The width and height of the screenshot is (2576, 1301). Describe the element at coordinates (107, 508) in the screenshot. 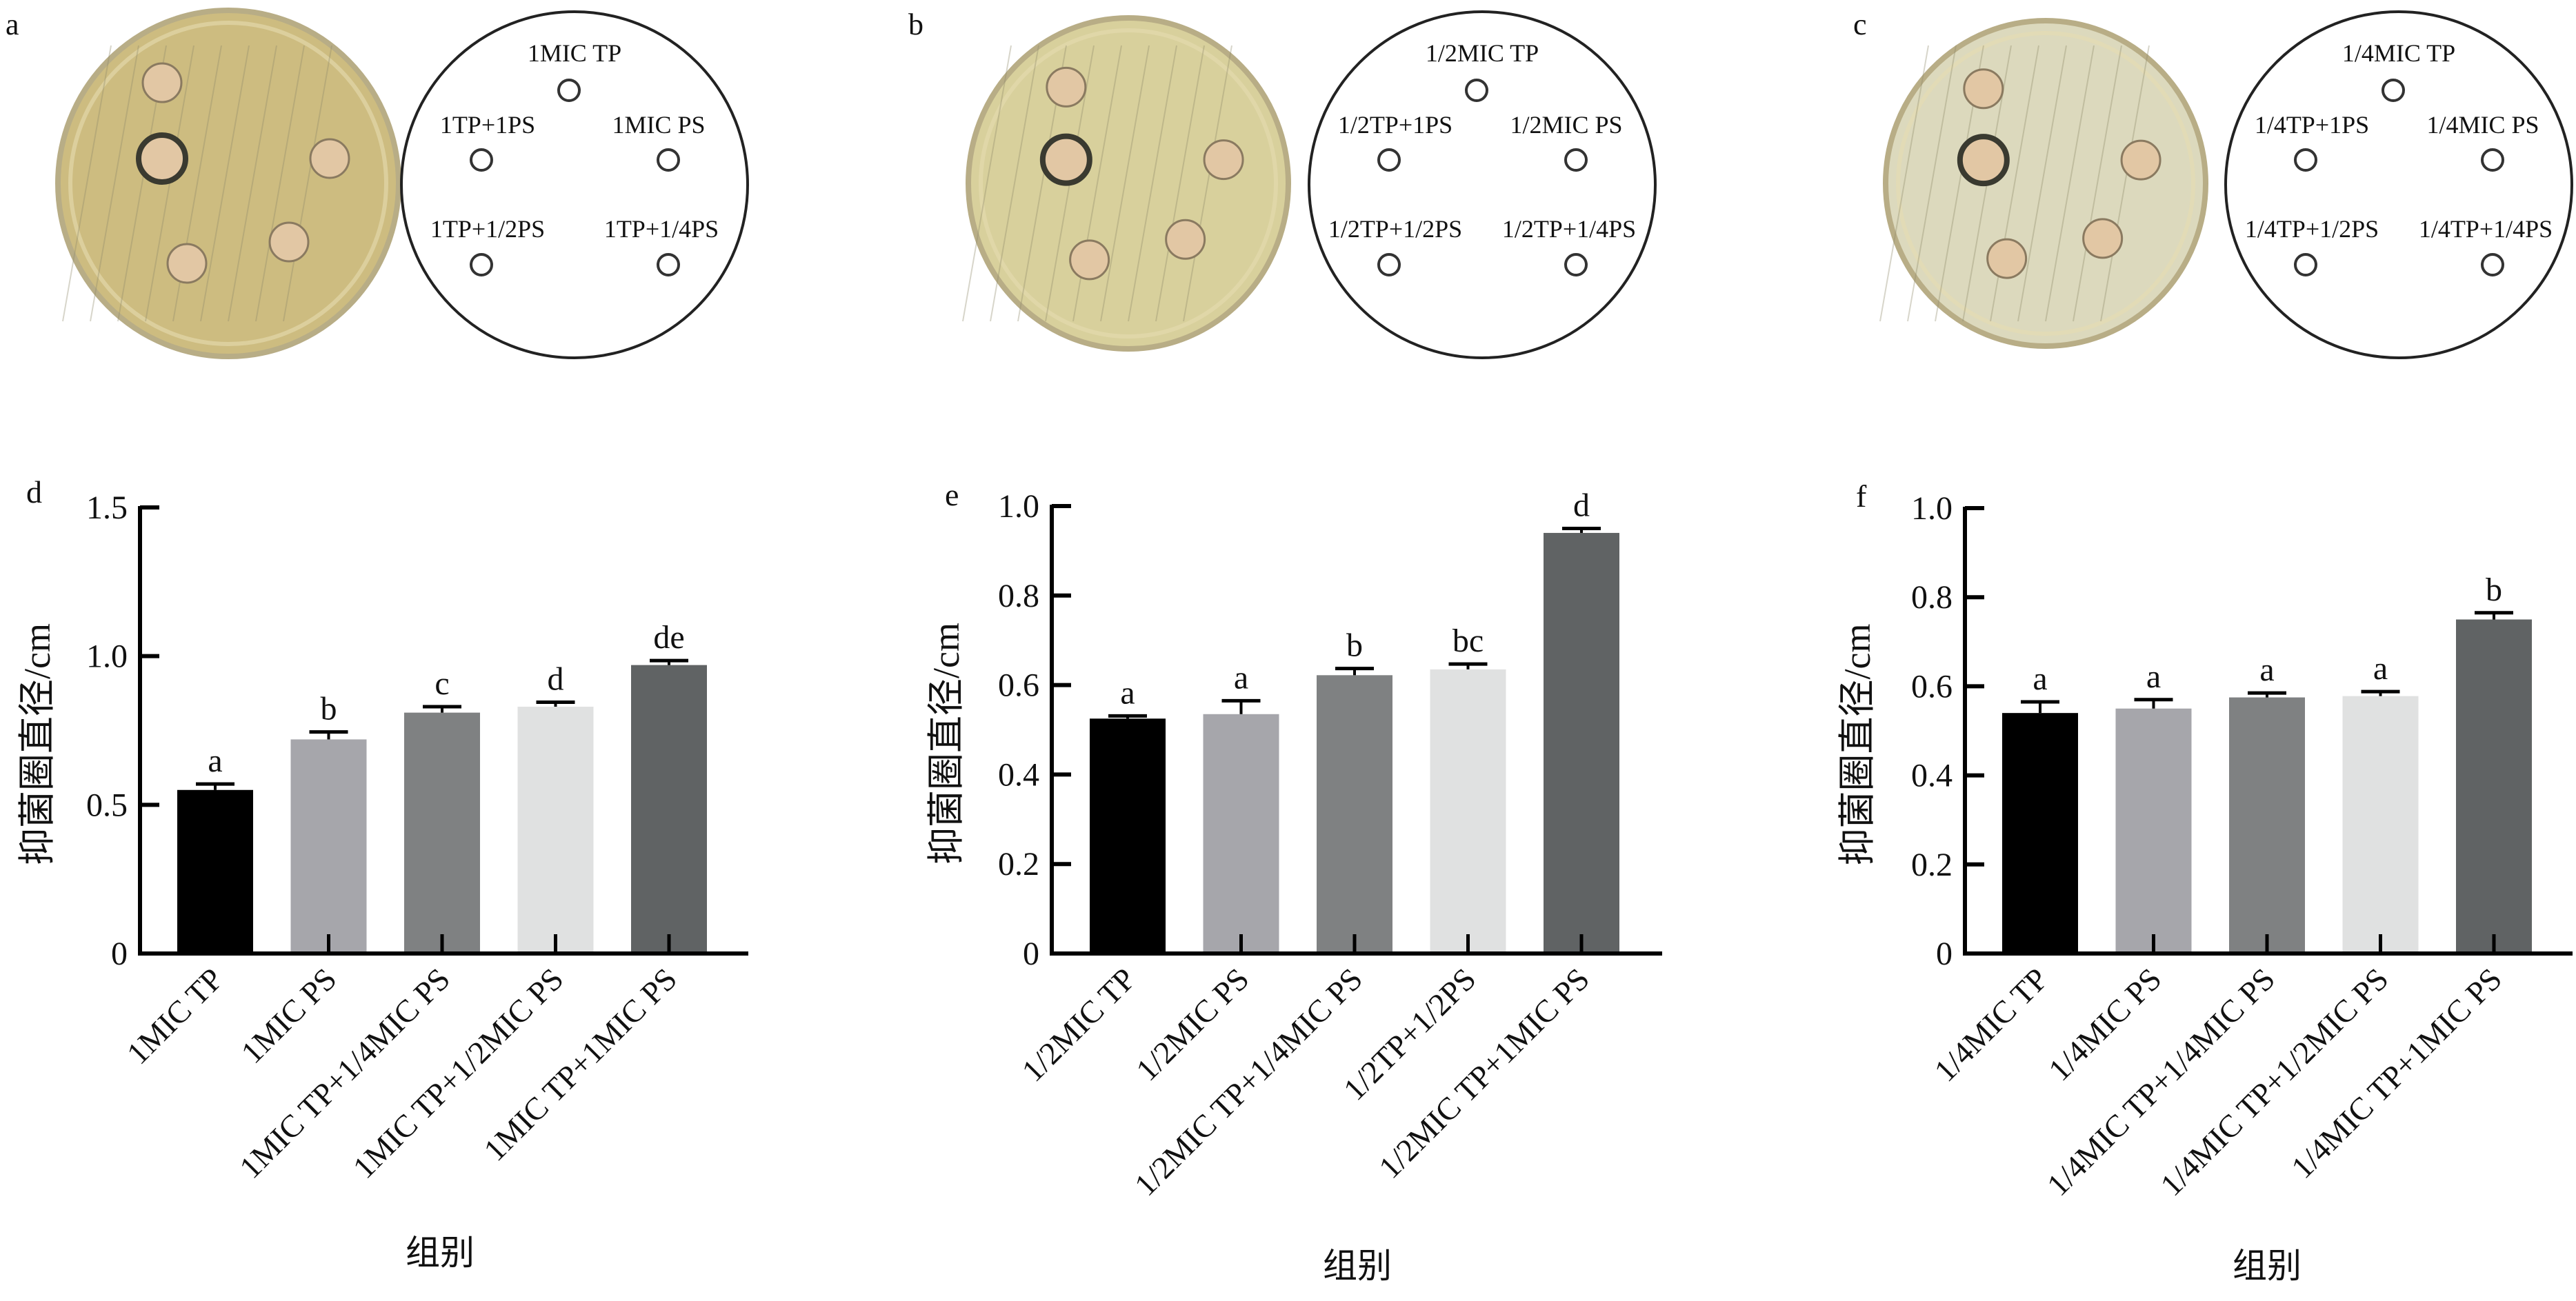

I see `y-tick-label: 1.5` at that location.